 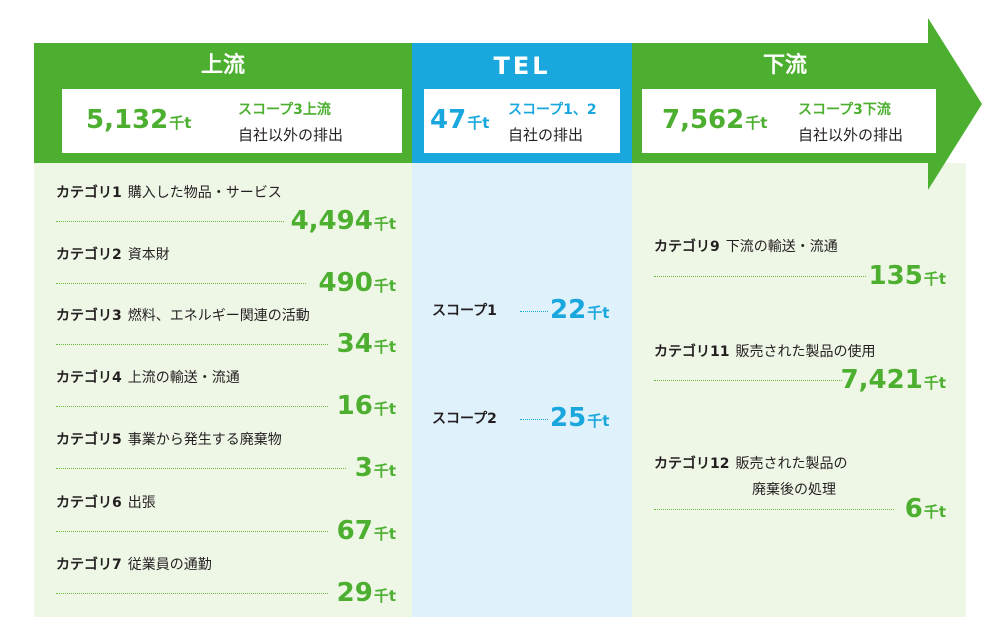 I want to click on scope-2-leader, so click(x=534, y=419).